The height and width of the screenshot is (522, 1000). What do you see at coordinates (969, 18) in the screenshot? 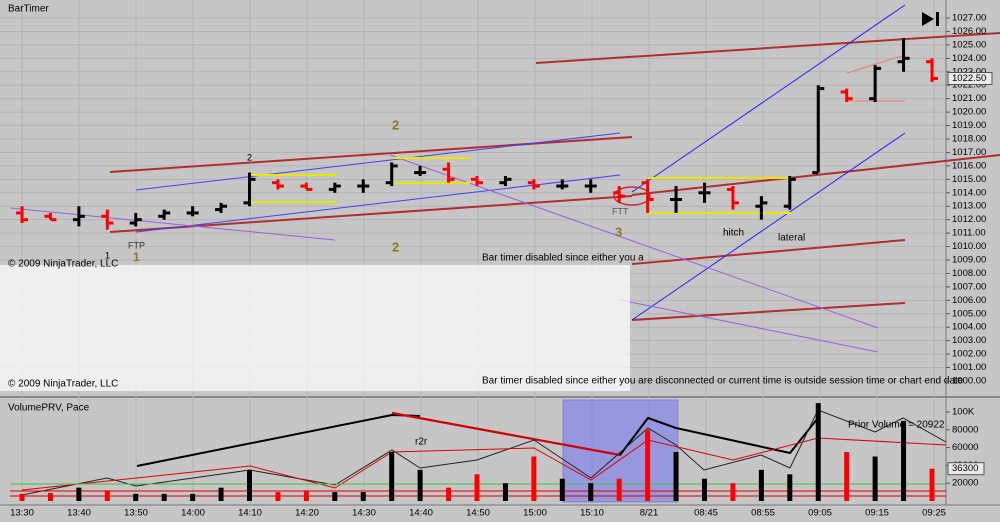
I see `y-tick-label: 1027.00` at bounding box center [969, 18].